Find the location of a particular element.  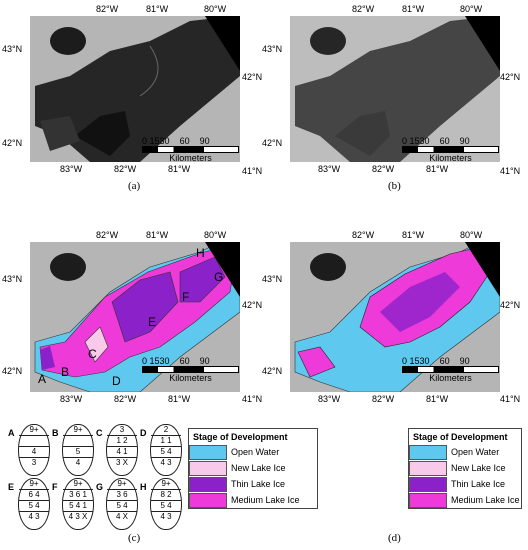

region-label-c: C is located at coordinates (92, 354).